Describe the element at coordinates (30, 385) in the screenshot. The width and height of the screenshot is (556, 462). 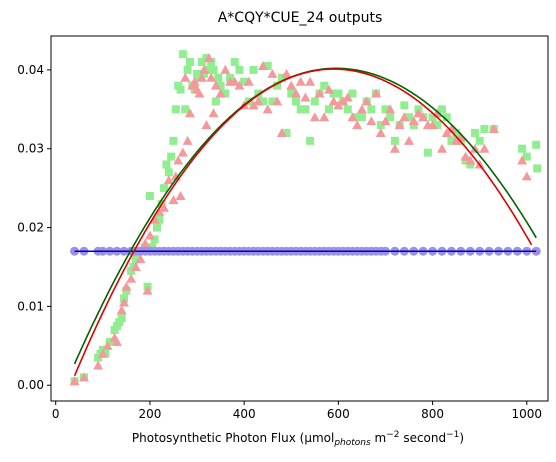
I see `y-tick-label: 0.00` at that location.